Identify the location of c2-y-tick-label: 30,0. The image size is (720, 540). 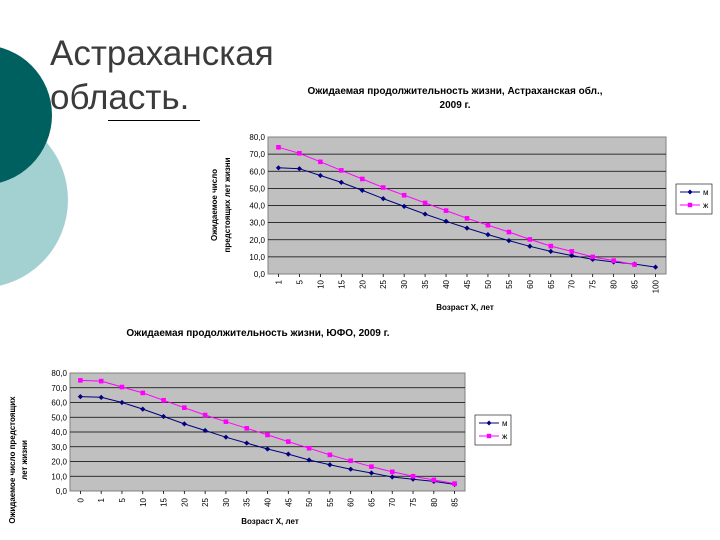
(59, 447).